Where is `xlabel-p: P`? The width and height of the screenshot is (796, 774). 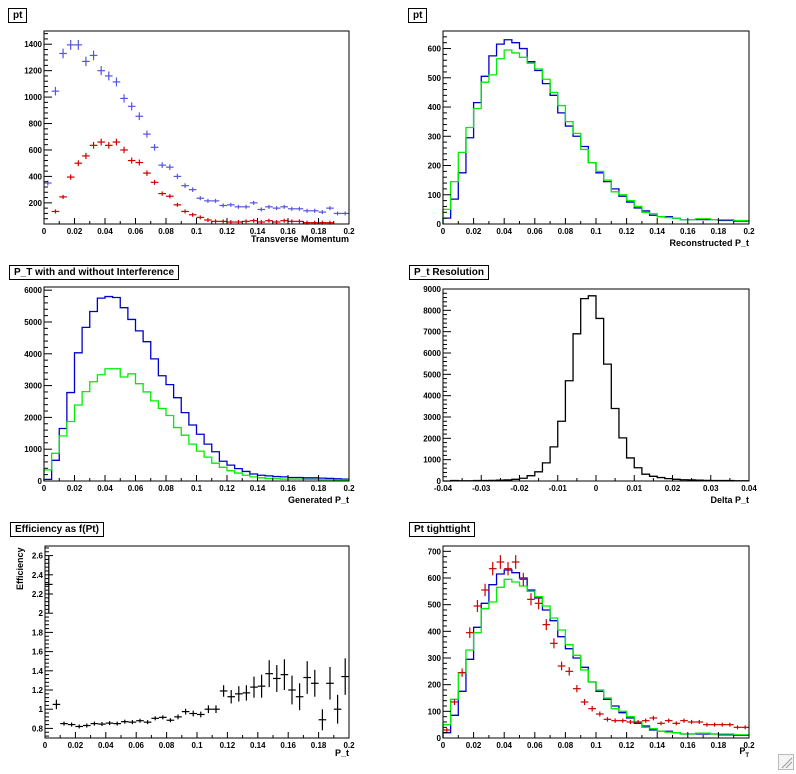 xlabel-p: P is located at coordinates (742, 751).